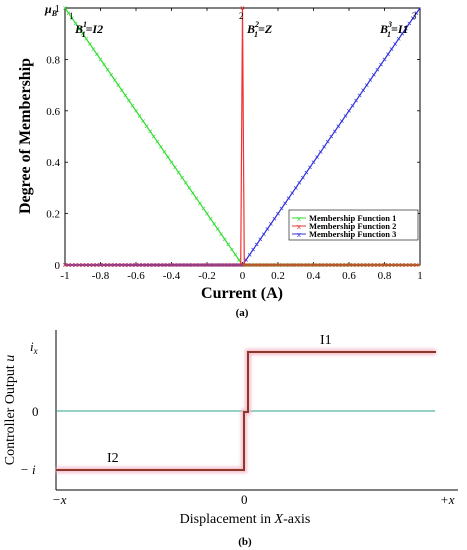 The width and height of the screenshot is (467, 550). What do you see at coordinates (385, 276) in the screenshot?
I see `x-tick-label: 0.8` at bounding box center [385, 276].